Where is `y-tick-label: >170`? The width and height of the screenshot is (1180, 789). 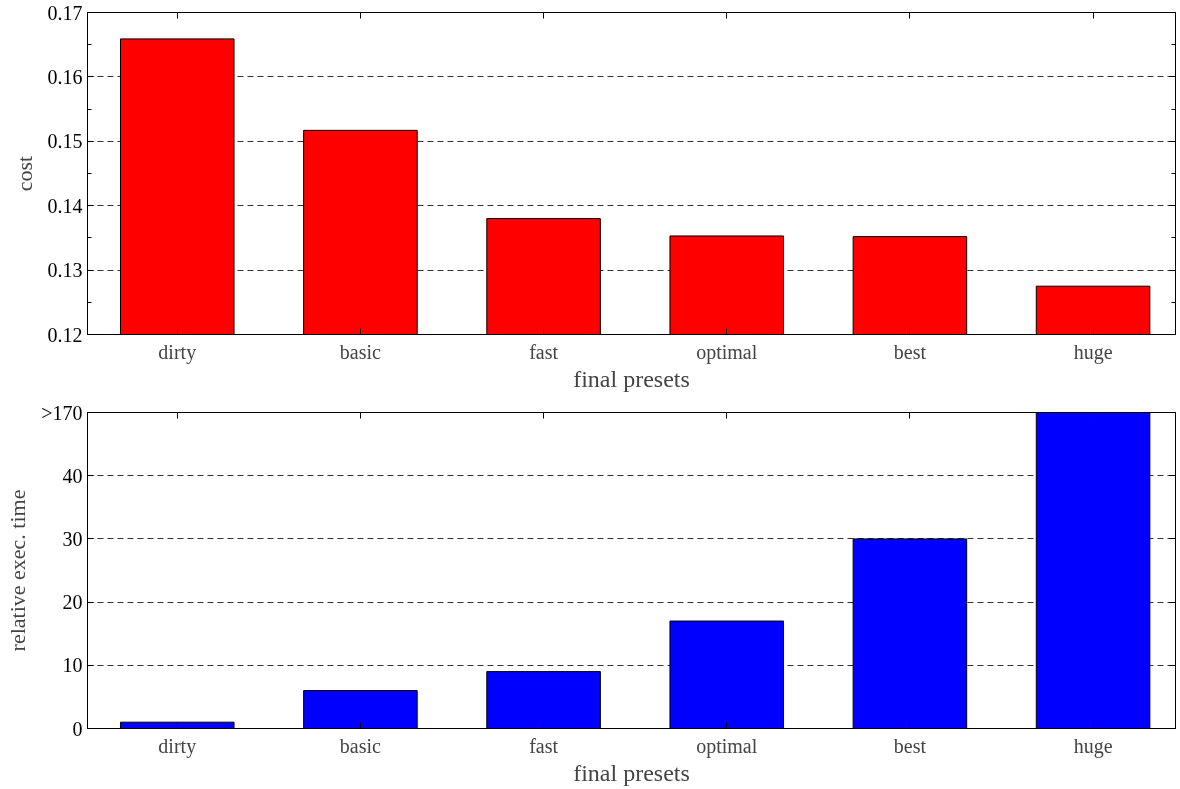
y-tick-label: >170 is located at coordinates (62, 412).